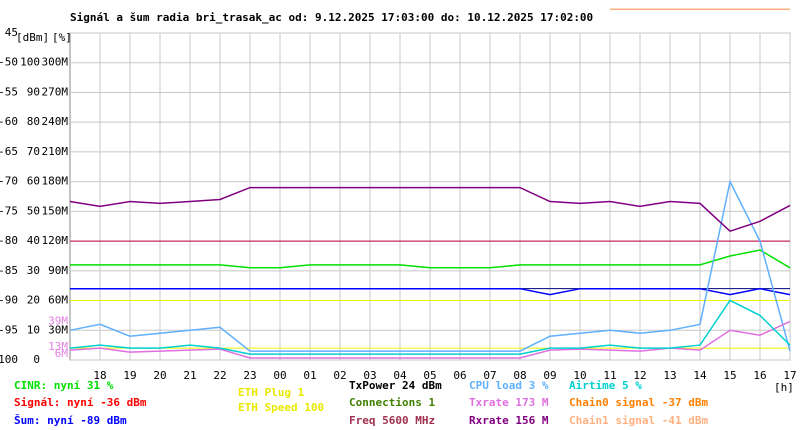  I want to click on y3-tick-label: 150M, so click(55, 210).